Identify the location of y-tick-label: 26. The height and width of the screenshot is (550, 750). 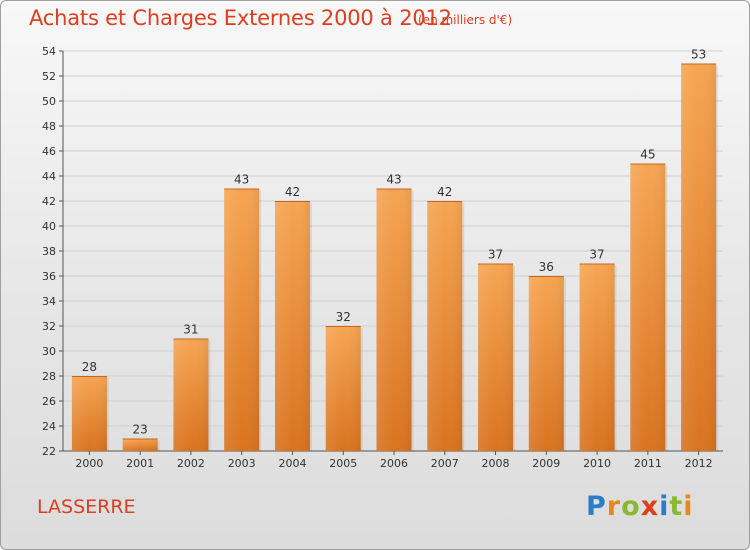
(49, 401).